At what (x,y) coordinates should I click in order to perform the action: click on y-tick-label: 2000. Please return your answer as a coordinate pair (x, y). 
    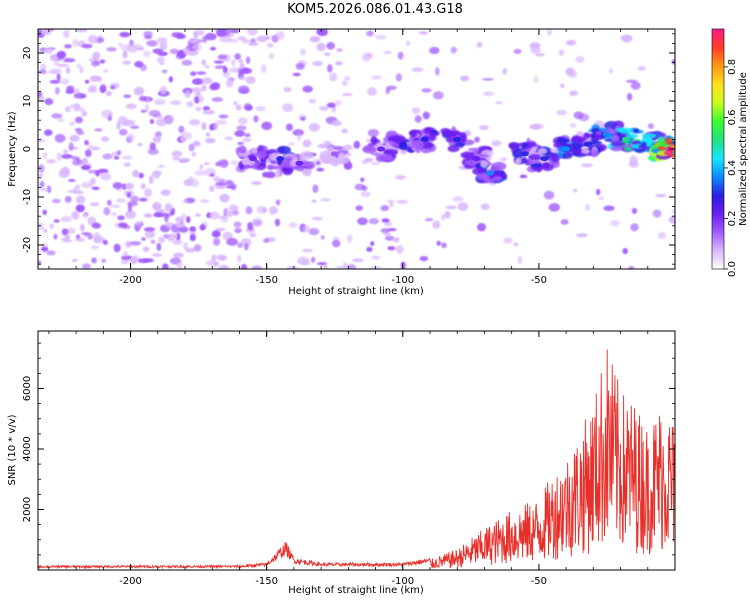
    Looking at the image, I should click on (27, 509).